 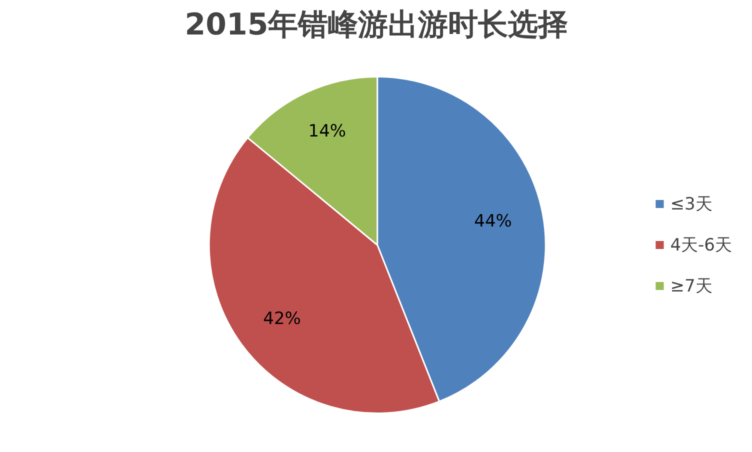 What do you see at coordinates (327, 131) in the screenshot?
I see `data-label: 14%` at bounding box center [327, 131].